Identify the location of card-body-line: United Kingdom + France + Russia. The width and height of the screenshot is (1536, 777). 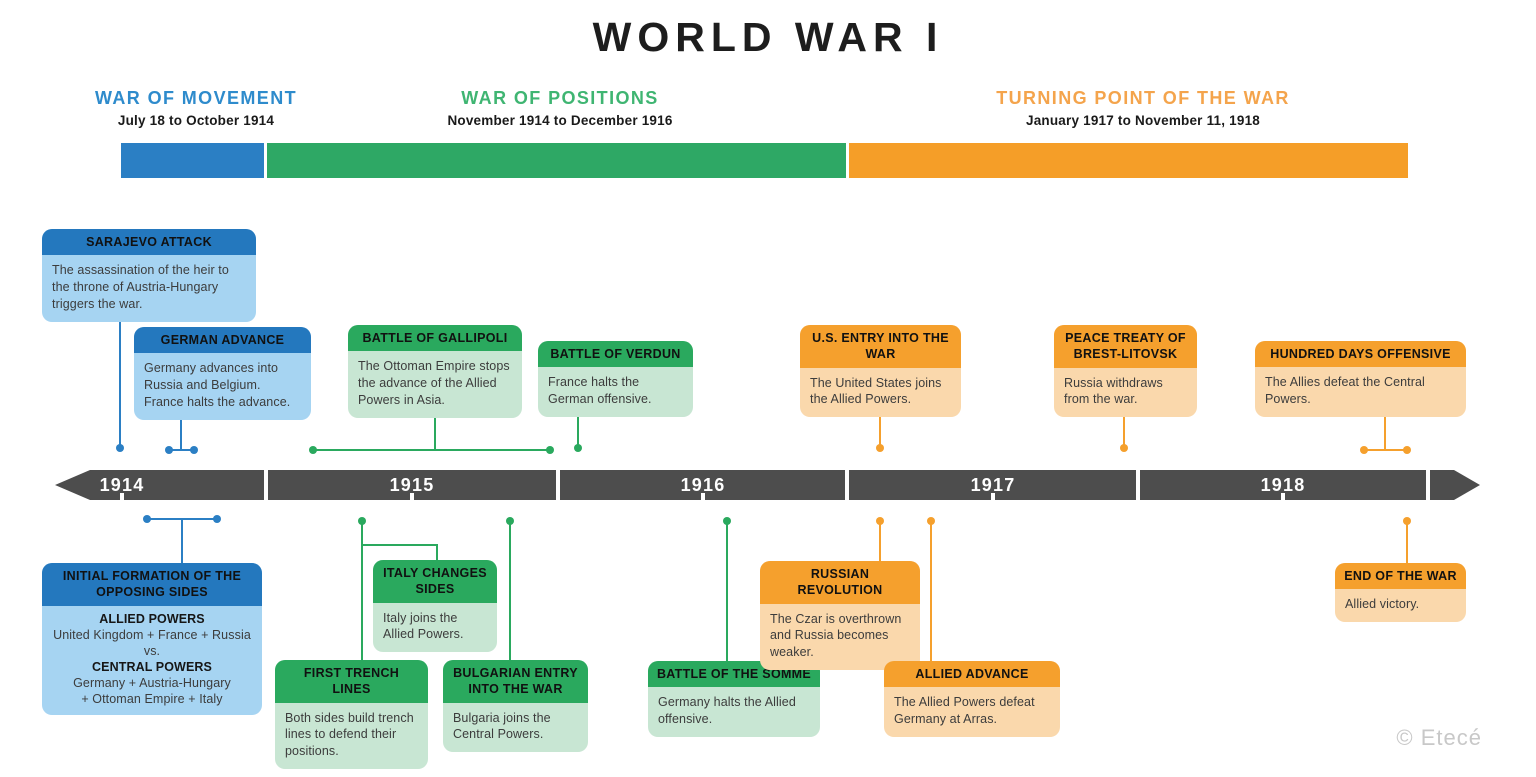
(152, 634).